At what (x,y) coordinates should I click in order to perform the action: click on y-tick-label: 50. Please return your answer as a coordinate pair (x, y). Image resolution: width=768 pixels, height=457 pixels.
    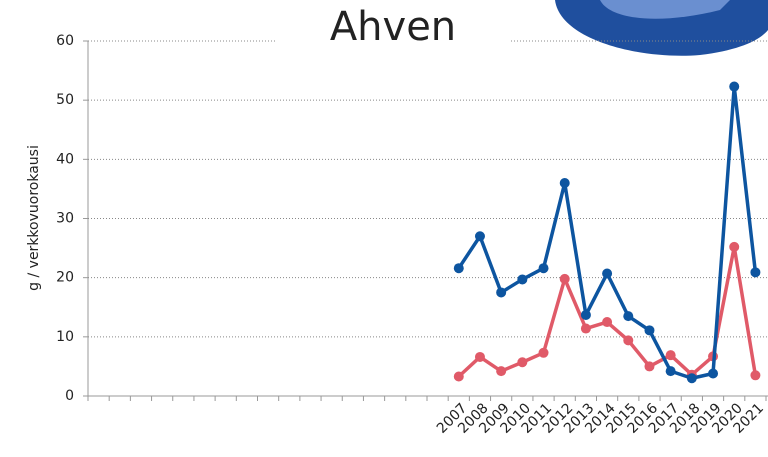
    Looking at the image, I should click on (65, 100).